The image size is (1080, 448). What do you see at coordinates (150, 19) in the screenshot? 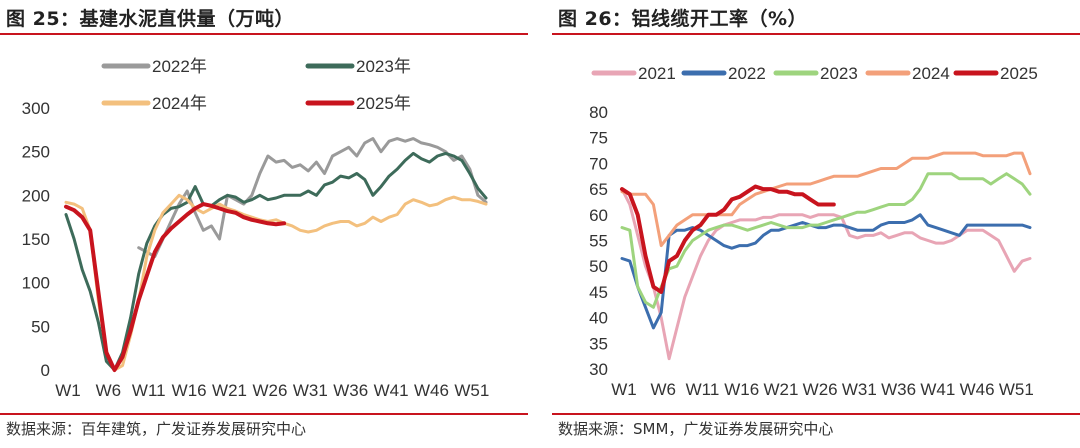
I see `figure-title: 图 25：基建水泥直供量（万吨）` at bounding box center [150, 19].